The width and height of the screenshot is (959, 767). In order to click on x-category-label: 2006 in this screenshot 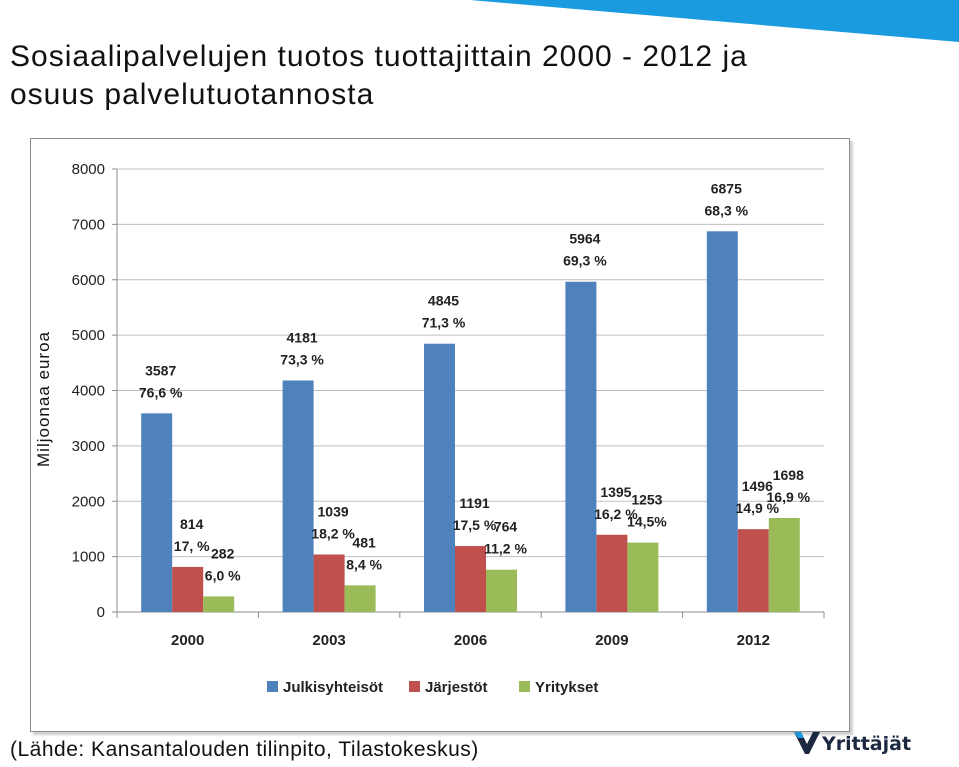, I will do `click(470, 640)`.